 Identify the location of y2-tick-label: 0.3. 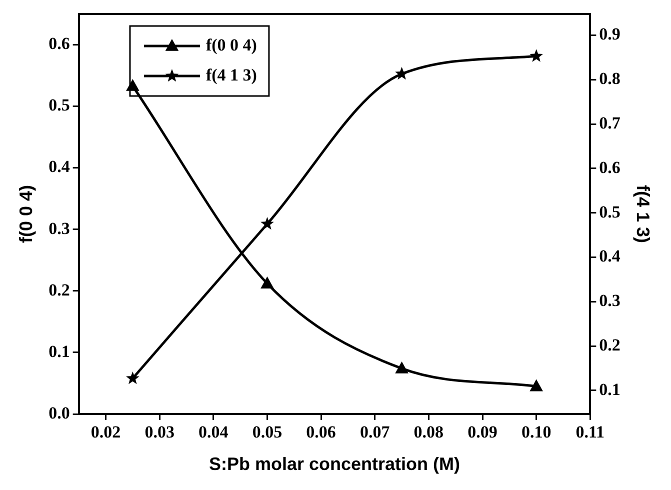
(609, 300).